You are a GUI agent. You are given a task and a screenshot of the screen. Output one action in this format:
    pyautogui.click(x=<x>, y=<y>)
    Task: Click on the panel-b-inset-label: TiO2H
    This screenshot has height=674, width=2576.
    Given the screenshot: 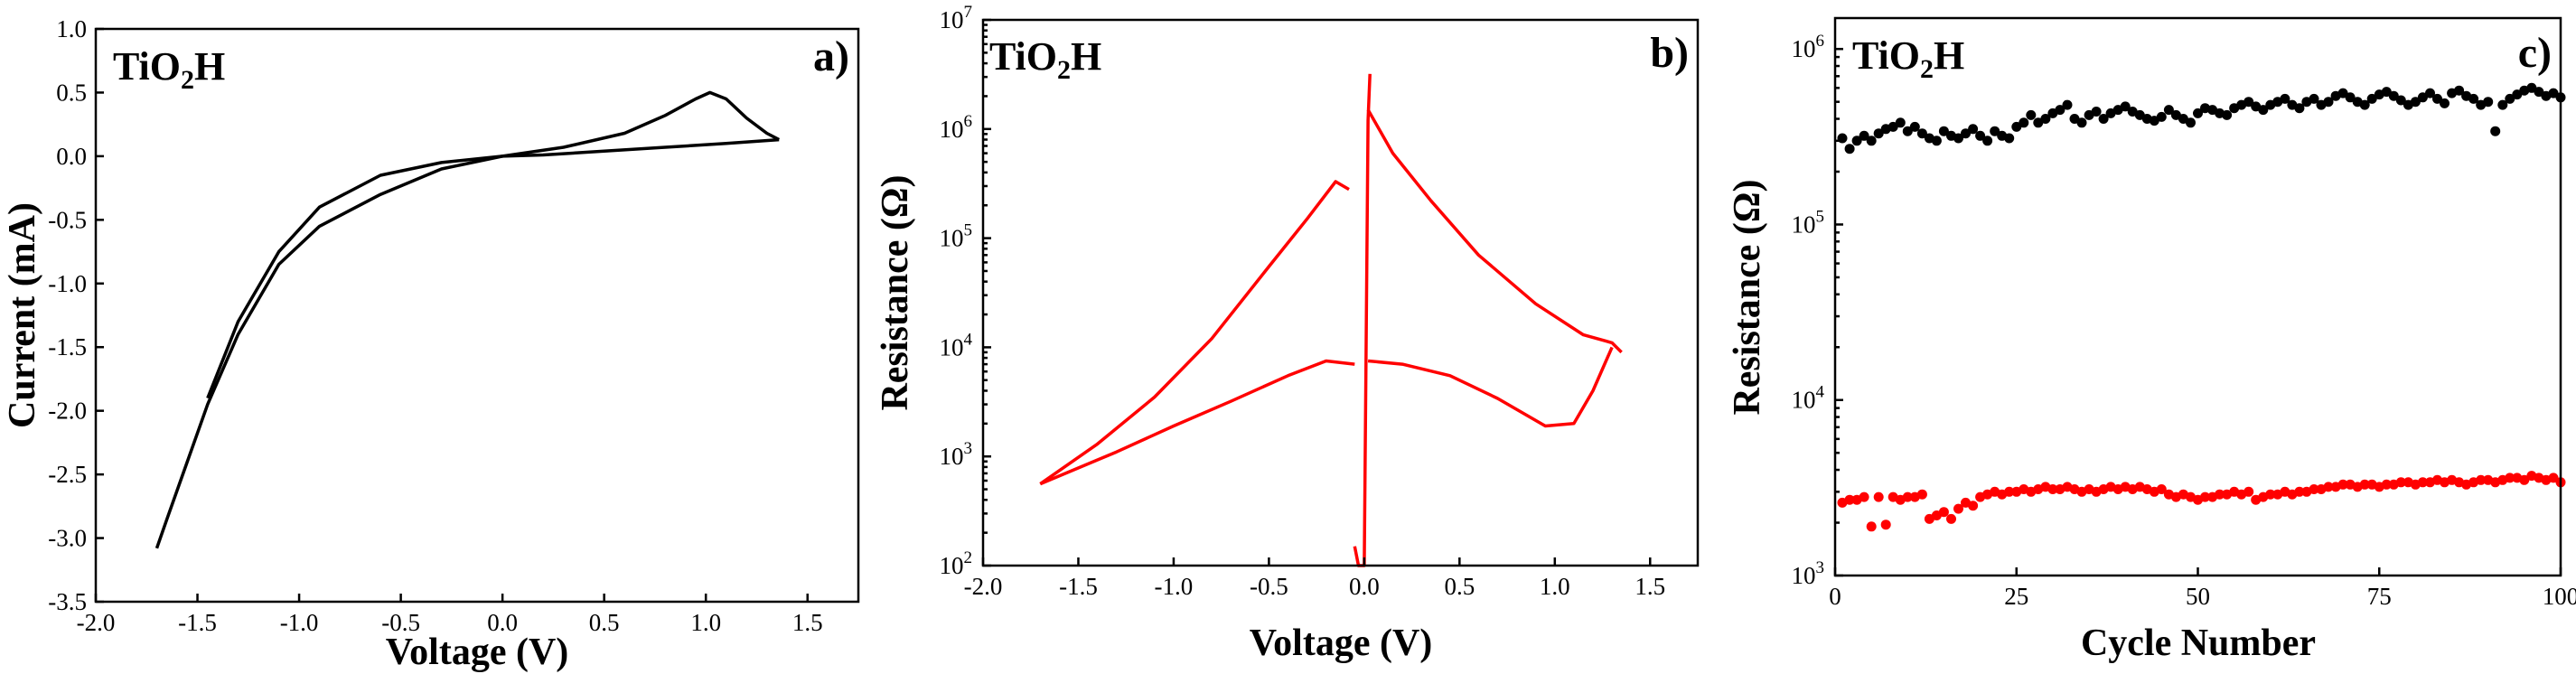 What is the action you would take?
    pyautogui.click(x=1045, y=59)
    